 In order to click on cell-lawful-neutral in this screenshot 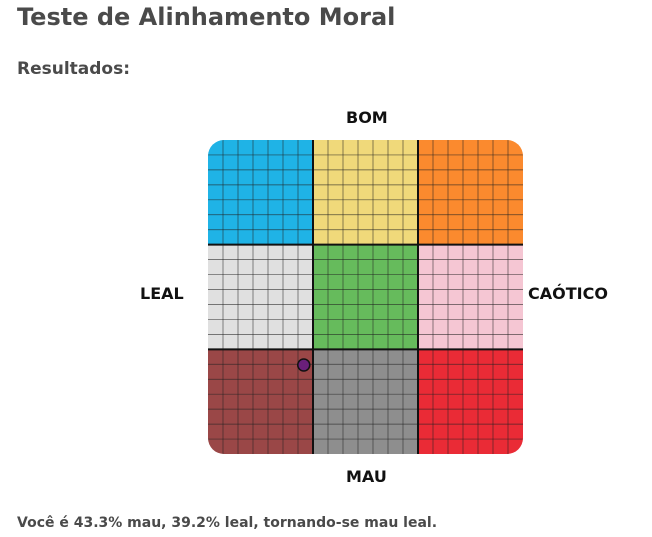, I will do `click(260, 297)`.